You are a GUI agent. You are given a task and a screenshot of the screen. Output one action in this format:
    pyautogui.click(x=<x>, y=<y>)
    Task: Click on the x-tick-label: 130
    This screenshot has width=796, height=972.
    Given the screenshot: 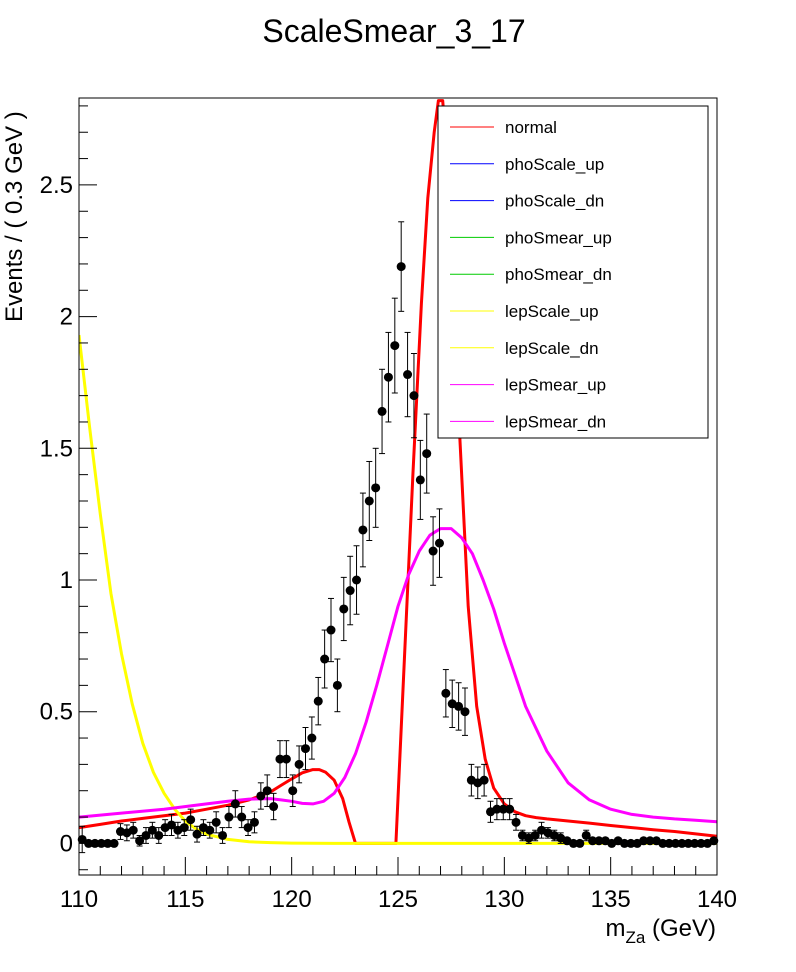 What is the action you would take?
    pyautogui.click(x=504, y=899)
    